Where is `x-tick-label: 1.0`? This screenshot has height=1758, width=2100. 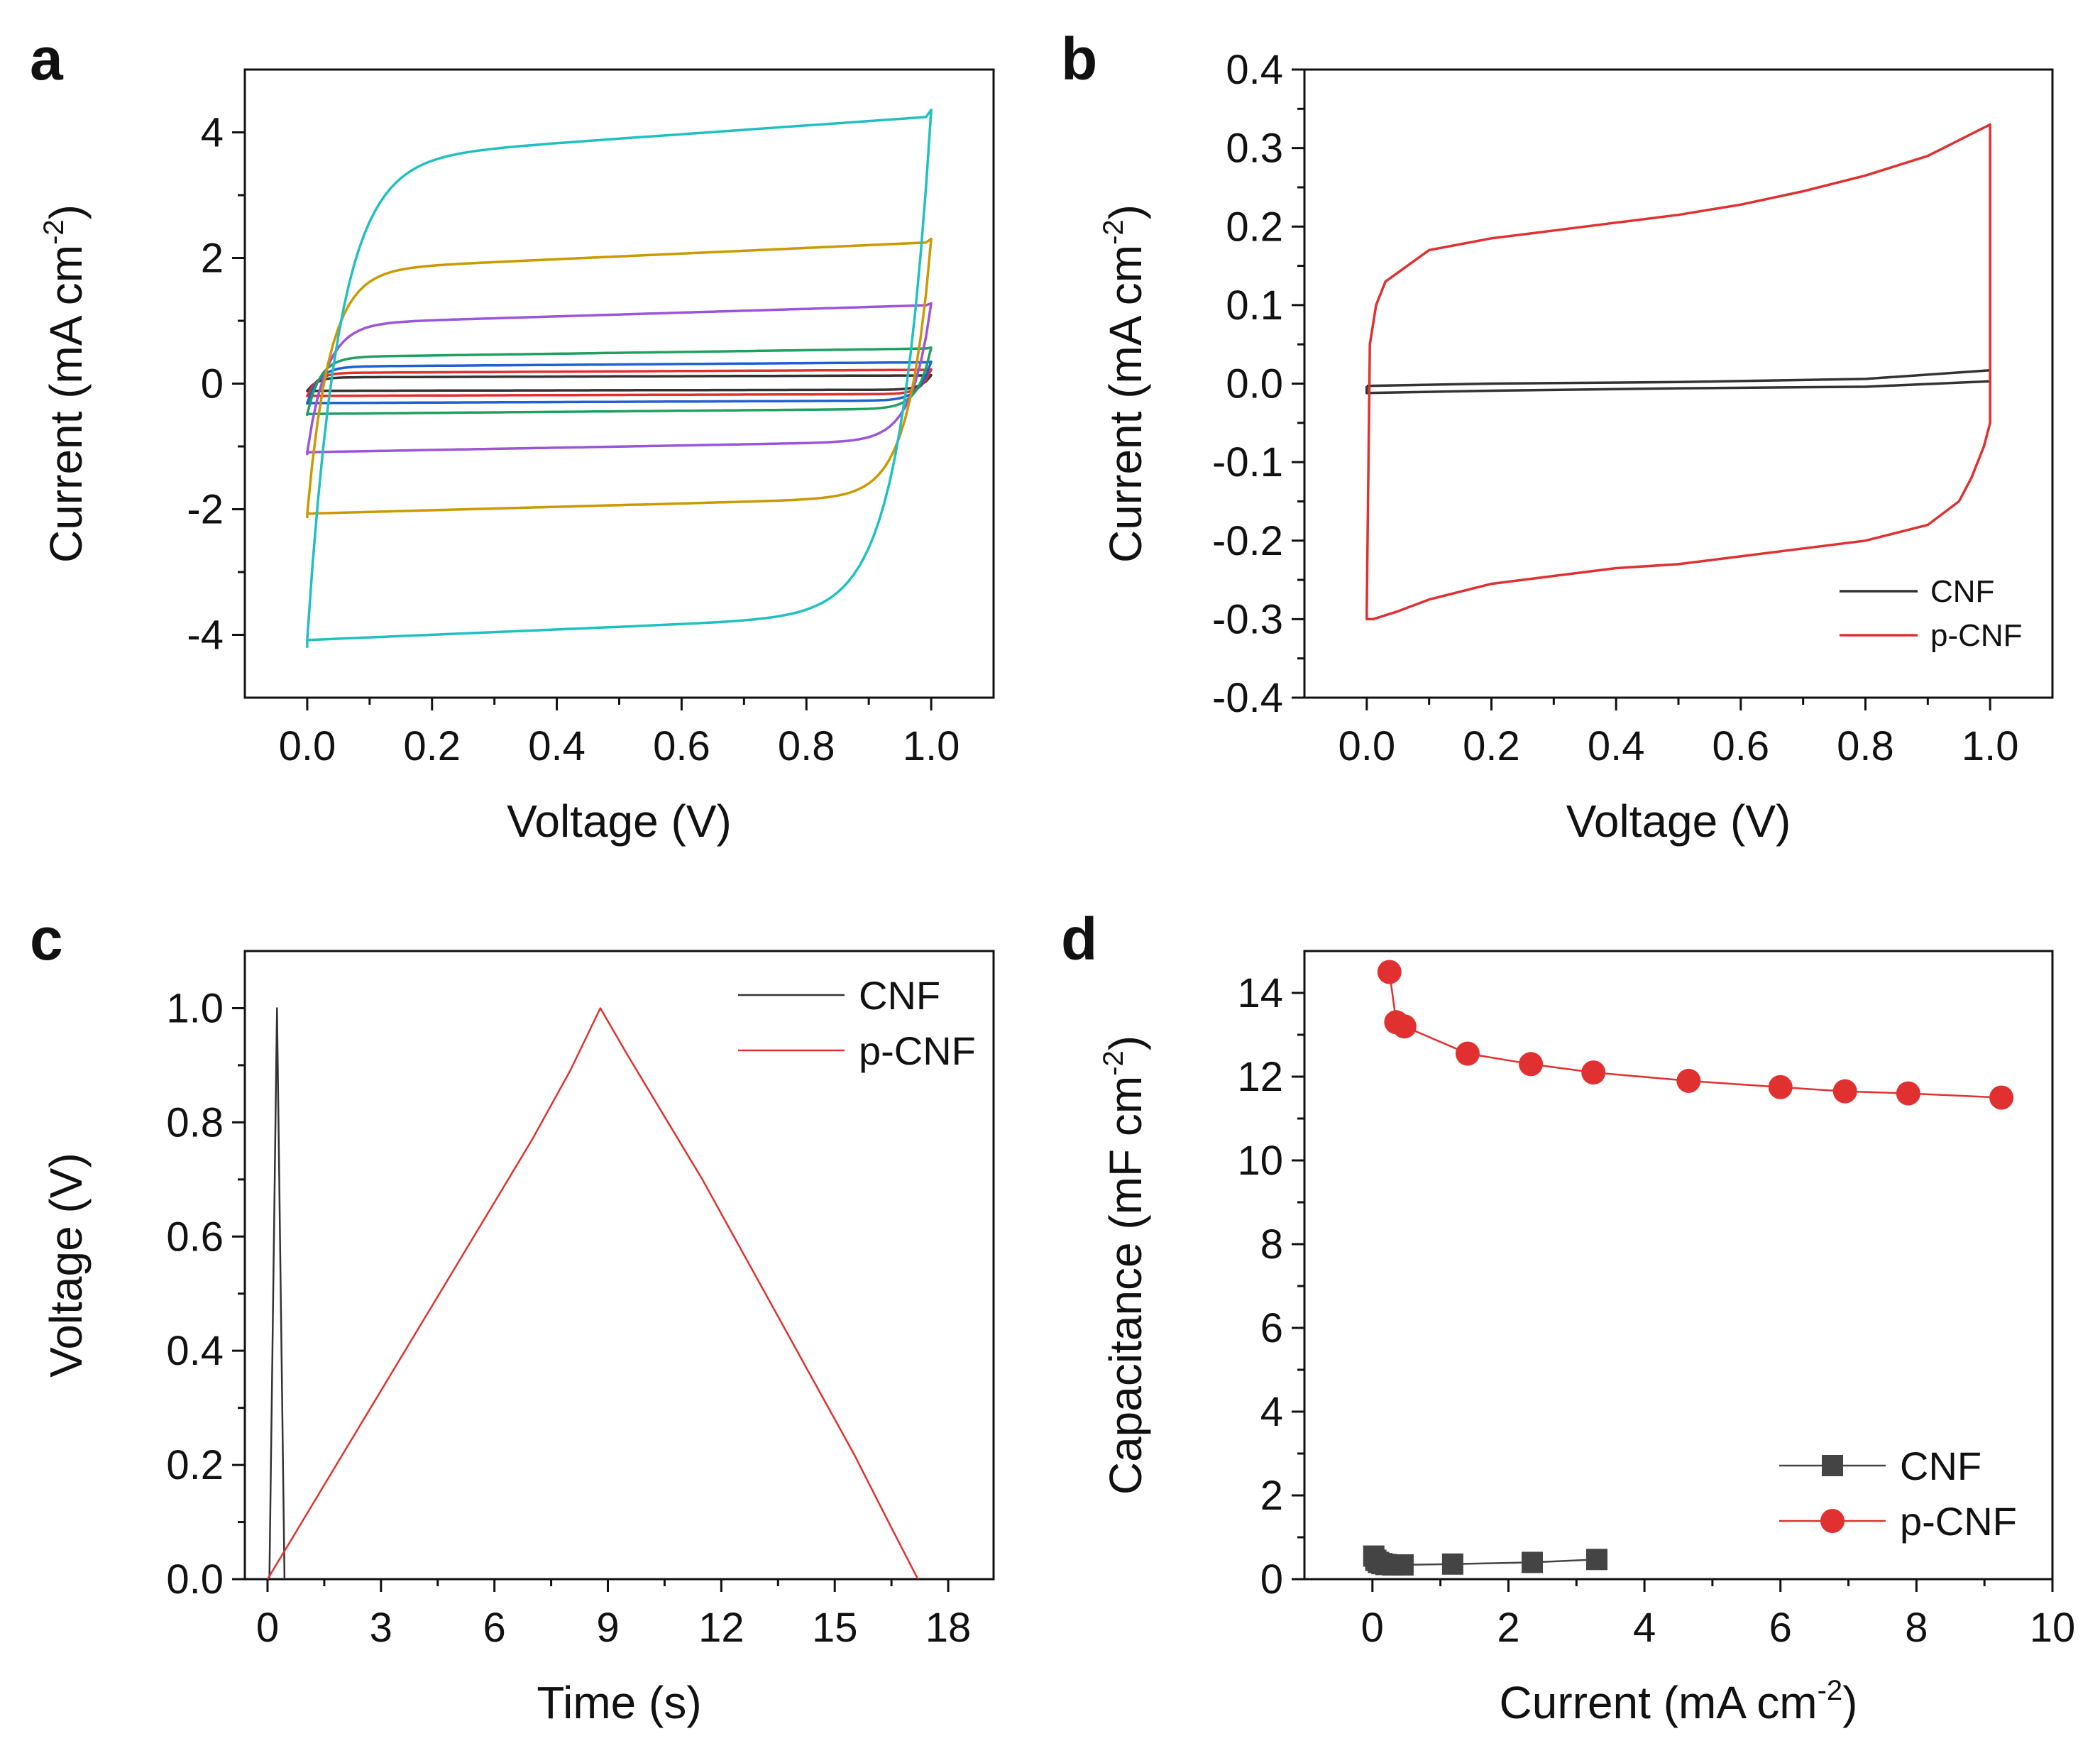 x-tick-label: 1.0 is located at coordinates (931, 746).